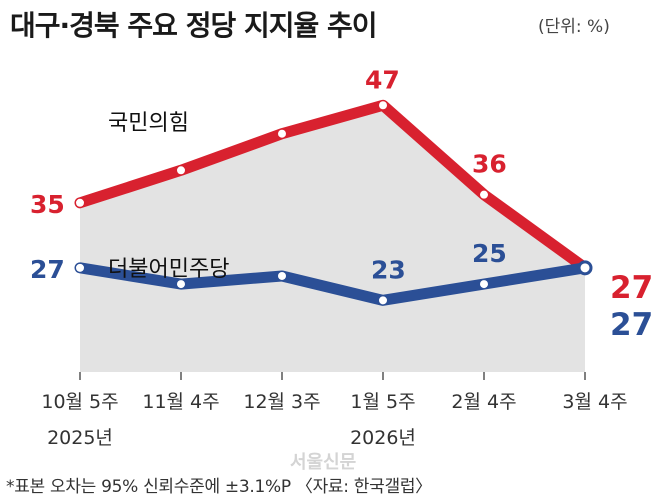 The height and width of the screenshot is (503, 658). Describe the element at coordinates (594, 402) in the screenshot. I see `x-tick-label: 3월 4주` at that location.